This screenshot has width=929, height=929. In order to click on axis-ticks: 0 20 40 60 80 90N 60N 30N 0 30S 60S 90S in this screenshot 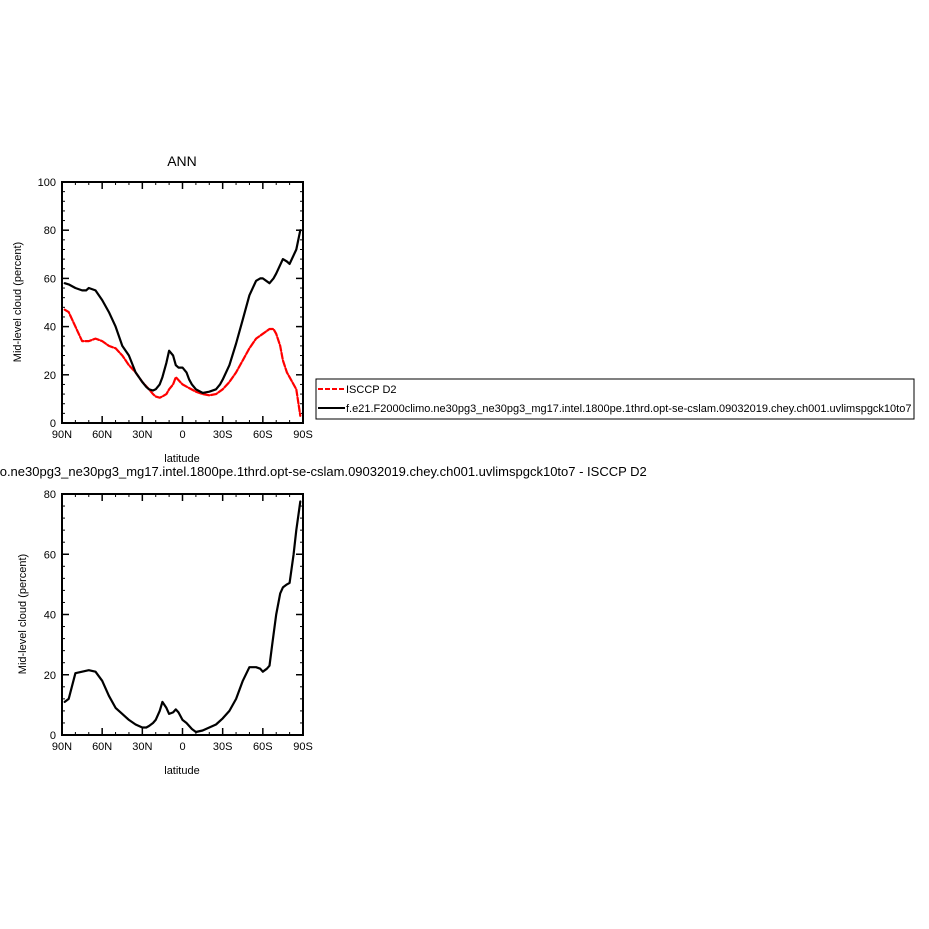, I will do `click(178, 621)`.